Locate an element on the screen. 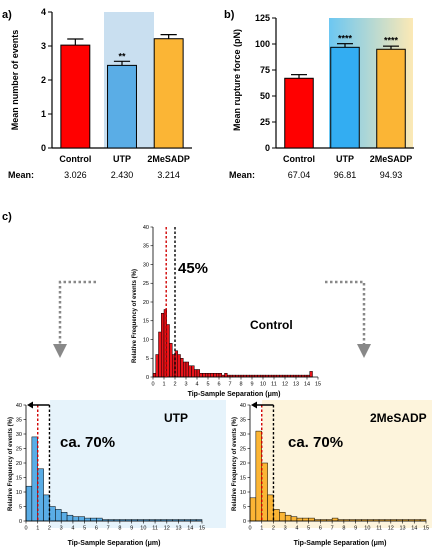  b-ytick-label: 0 is located at coordinates (267, 148).